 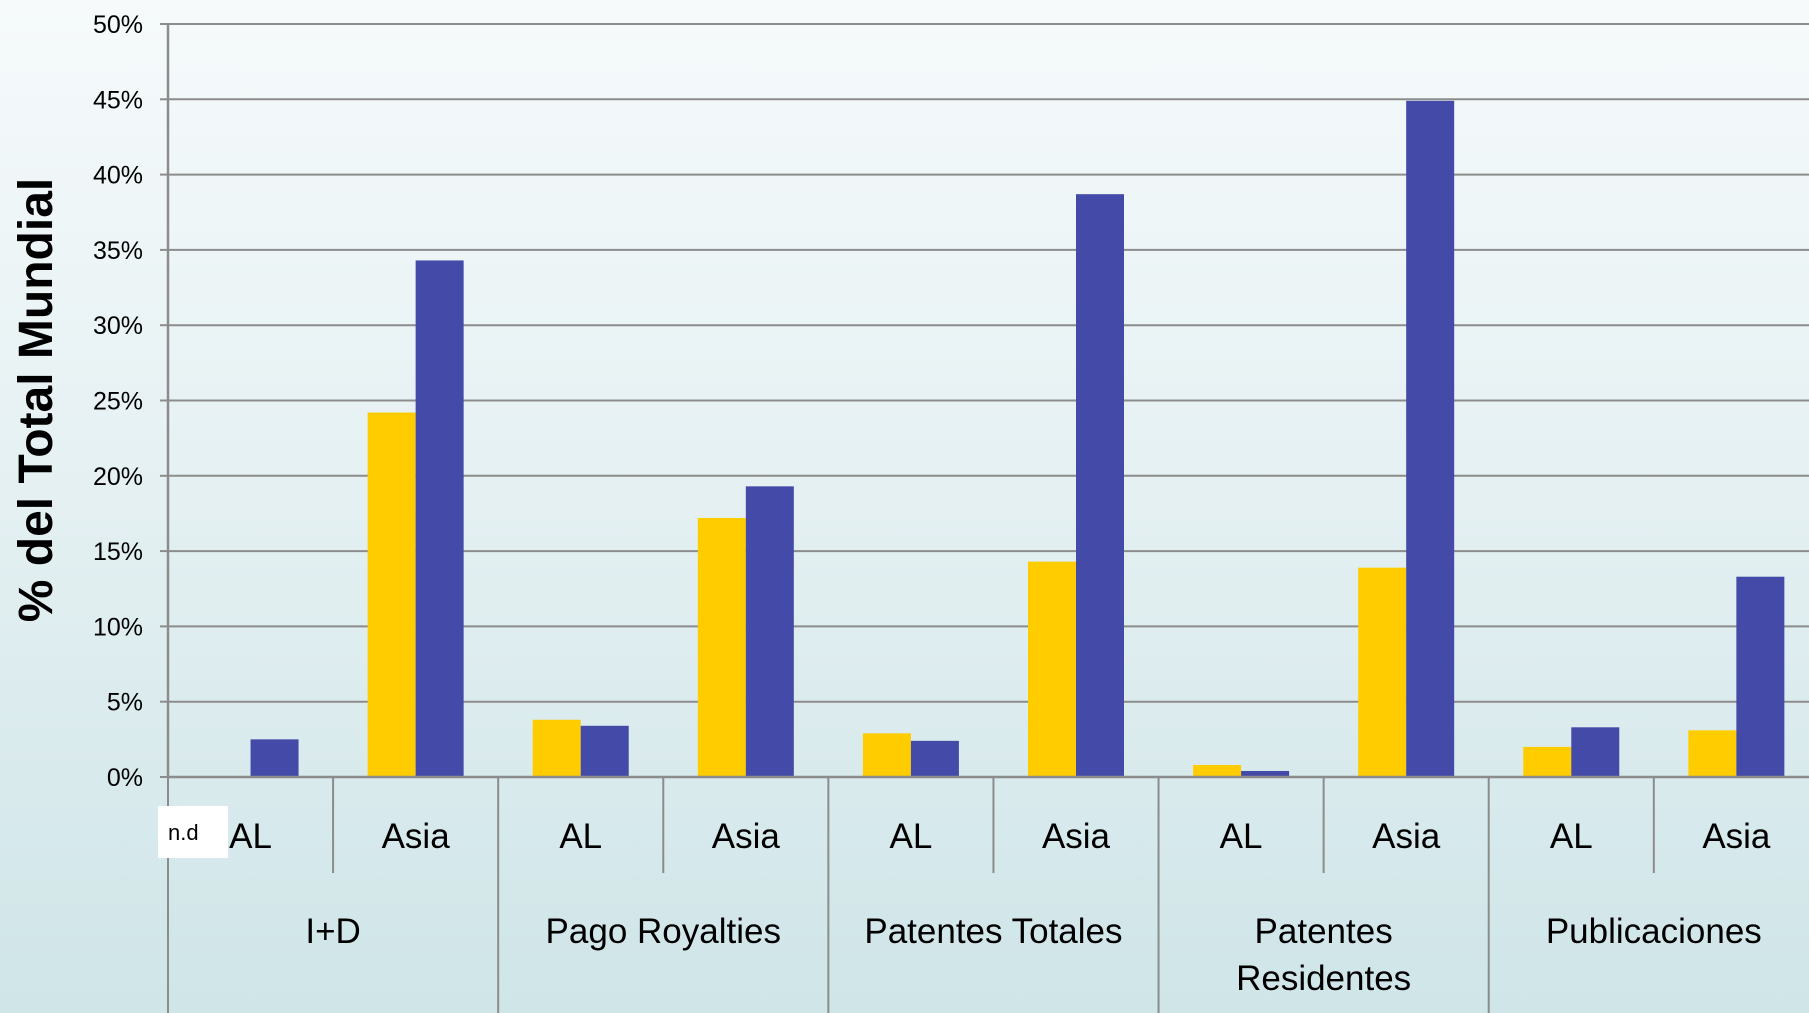 What do you see at coordinates (125, 778) in the screenshot?
I see `y-tick-label: 0%` at bounding box center [125, 778].